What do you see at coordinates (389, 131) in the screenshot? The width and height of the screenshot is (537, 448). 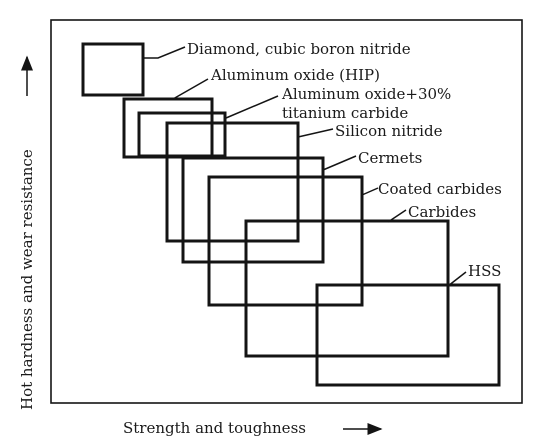 I see `label-silicon-nitride: Silicon nitride` at bounding box center [389, 131].